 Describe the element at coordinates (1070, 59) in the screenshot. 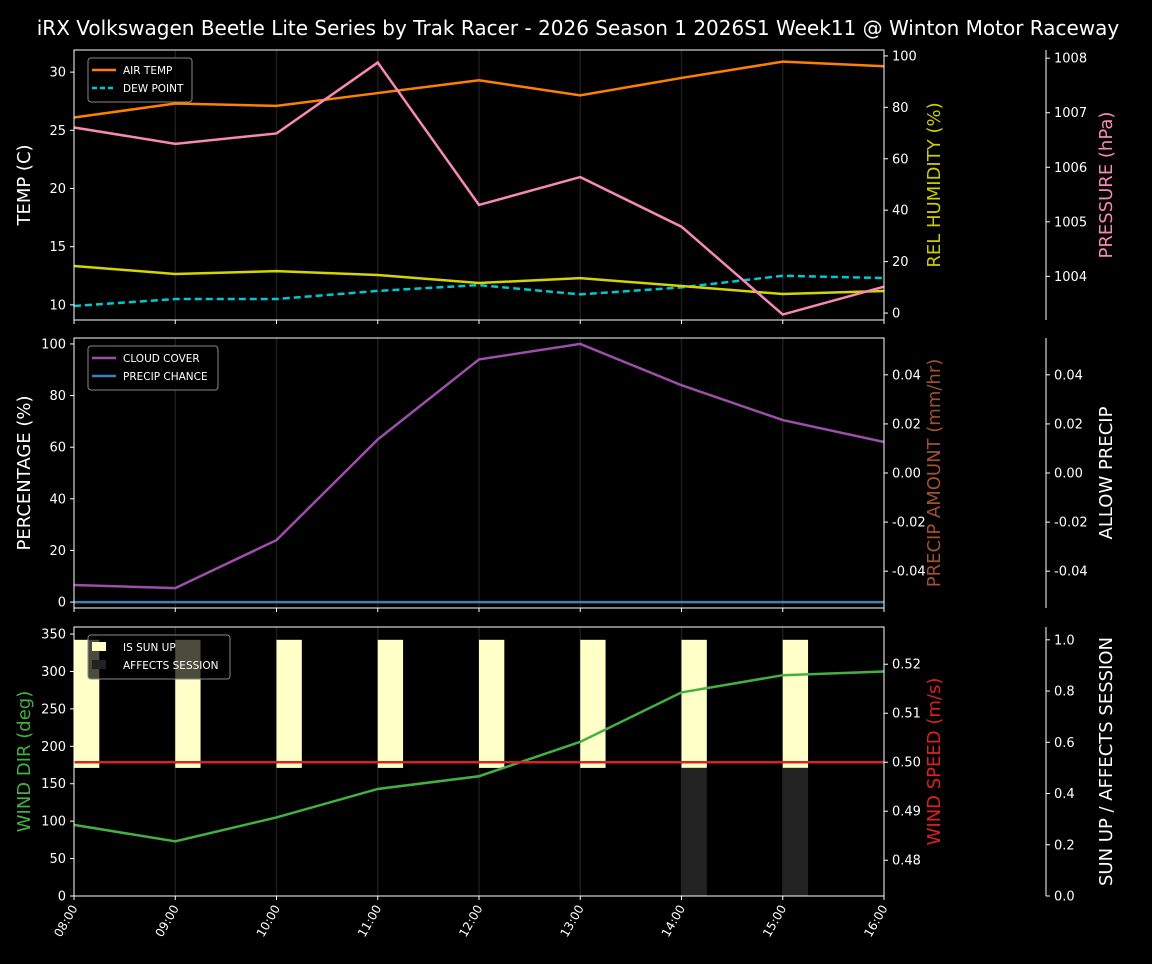

I see `y3-tick-label: 1008` at that location.